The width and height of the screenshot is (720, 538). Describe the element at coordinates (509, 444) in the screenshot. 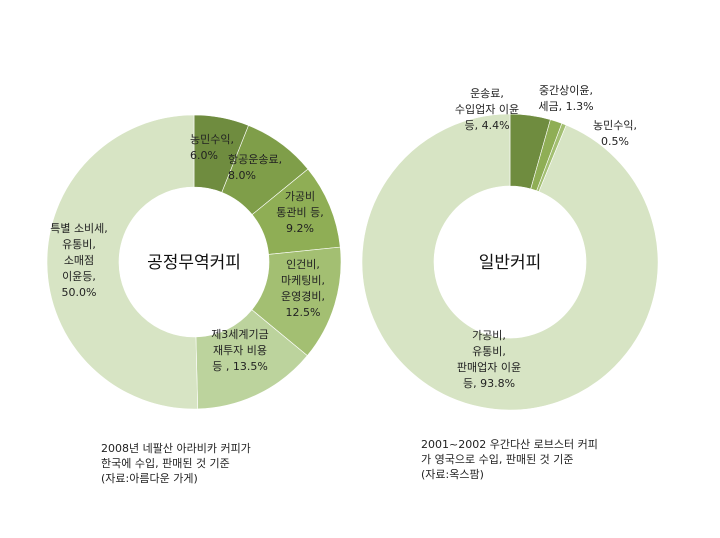

I see `caption-line: 2001~2002 우간다산 로브스터 커피` at that location.